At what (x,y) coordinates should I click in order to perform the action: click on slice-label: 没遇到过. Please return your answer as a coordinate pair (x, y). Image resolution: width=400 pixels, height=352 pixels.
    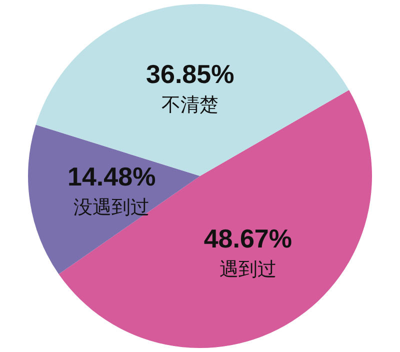
    Looking at the image, I should click on (112, 208).